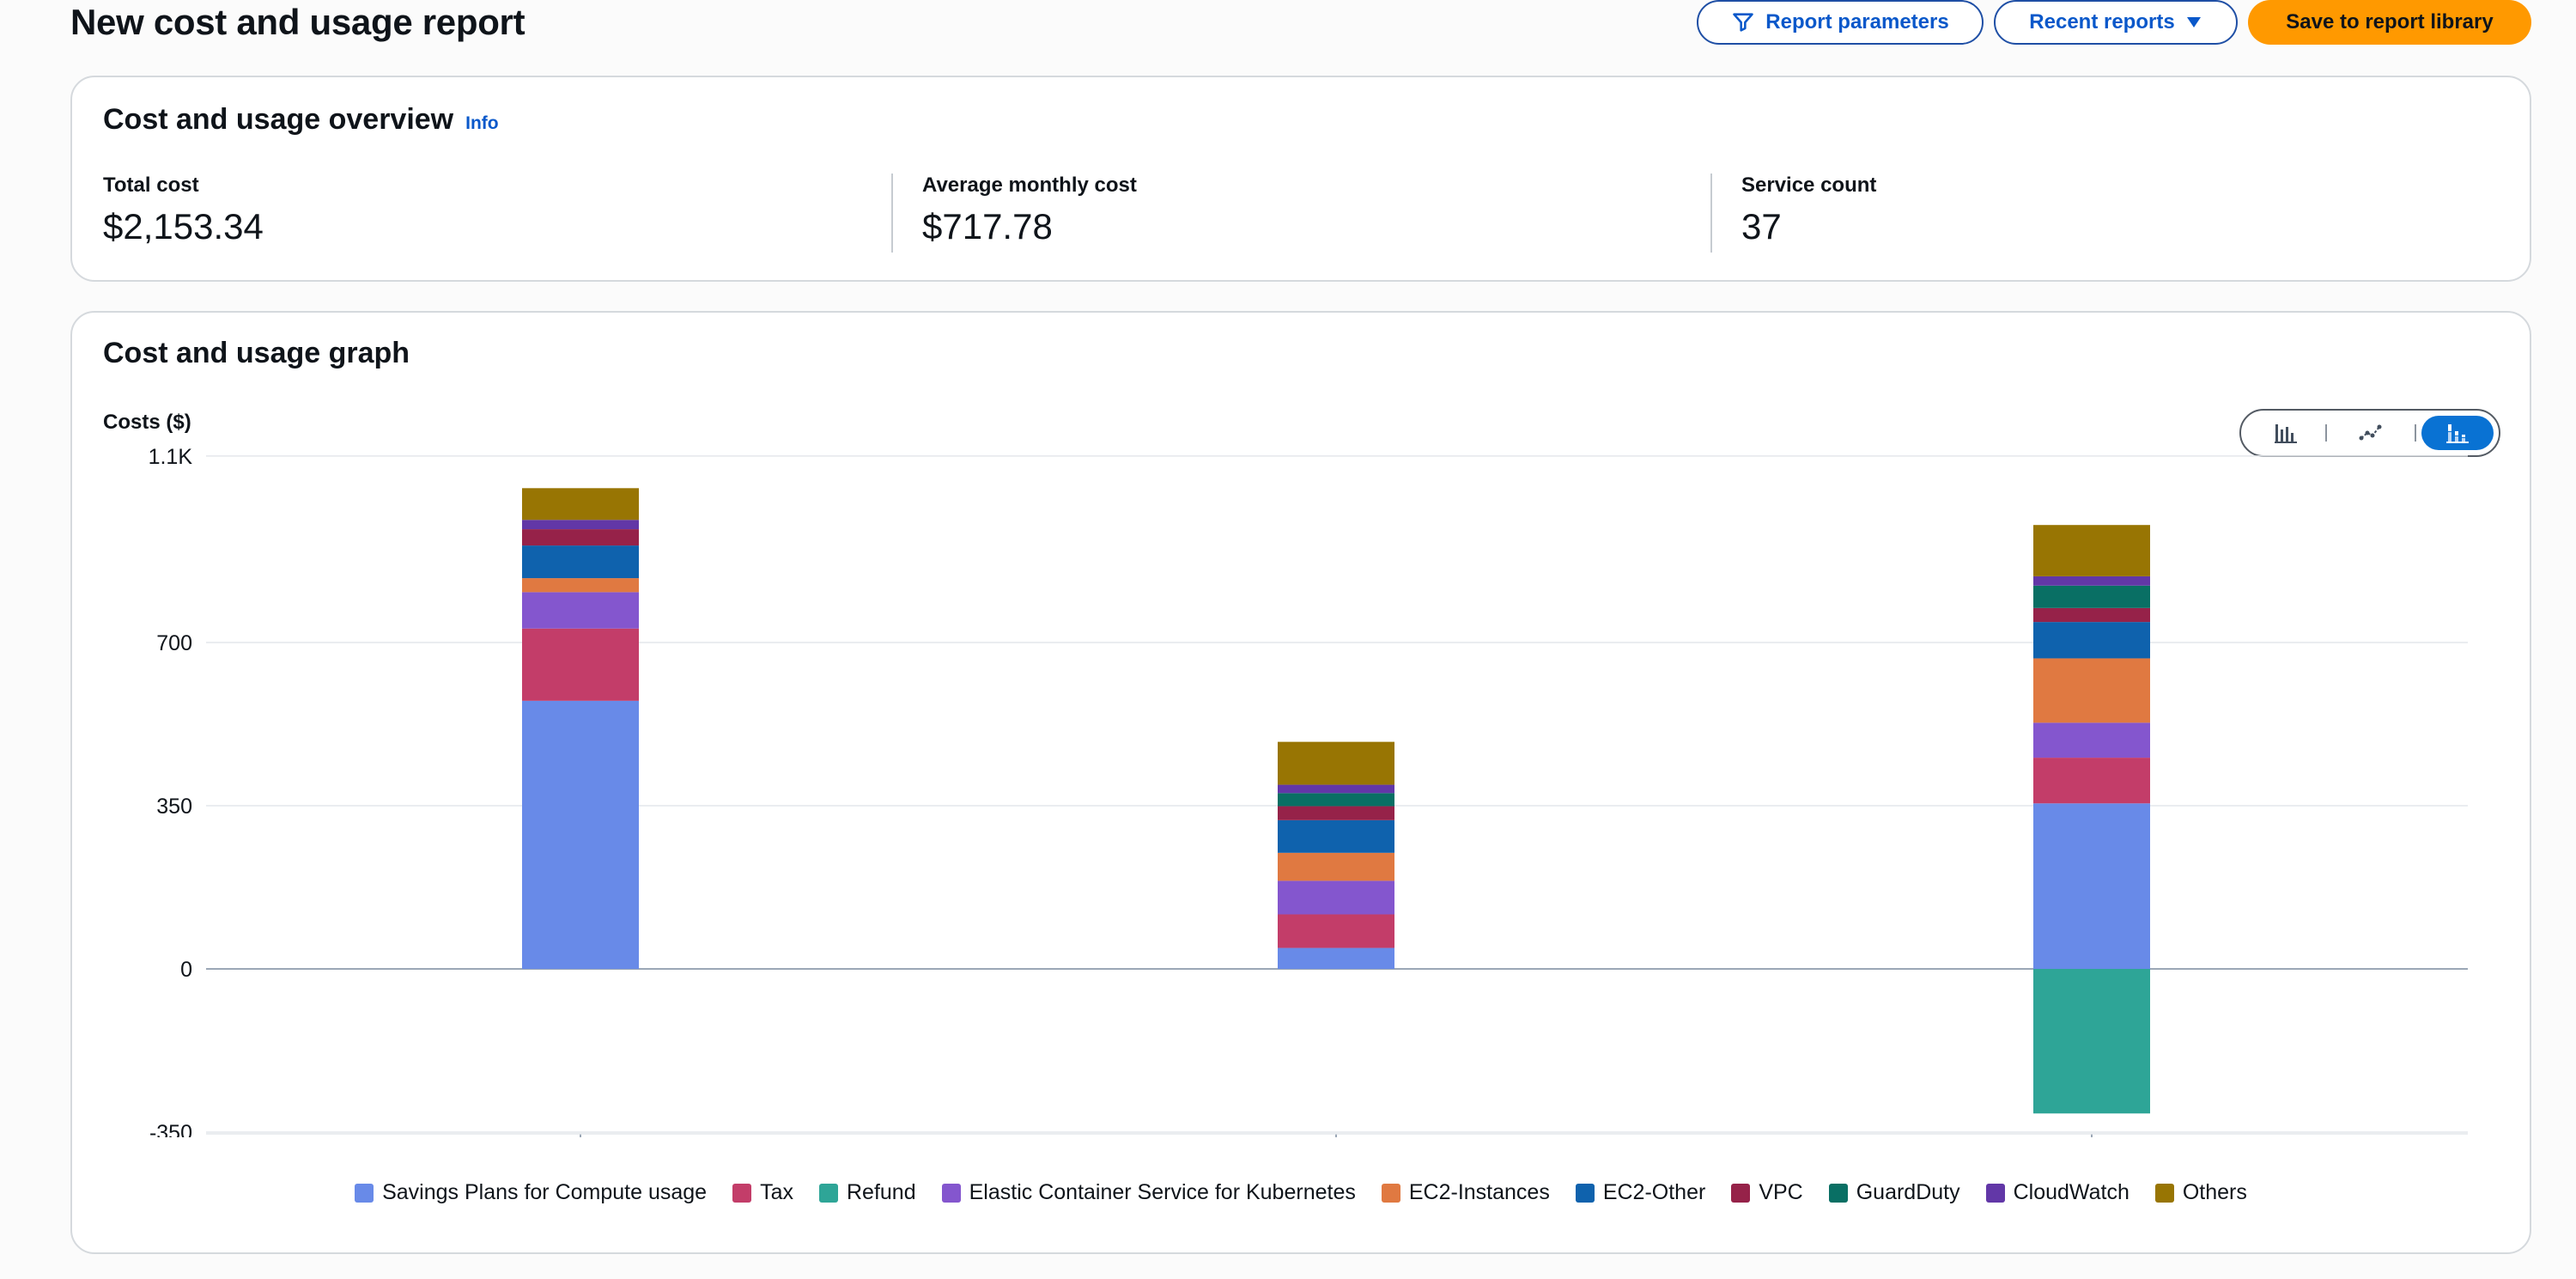 The height and width of the screenshot is (1279, 2576). I want to click on bar-chart-option, so click(2286, 433).